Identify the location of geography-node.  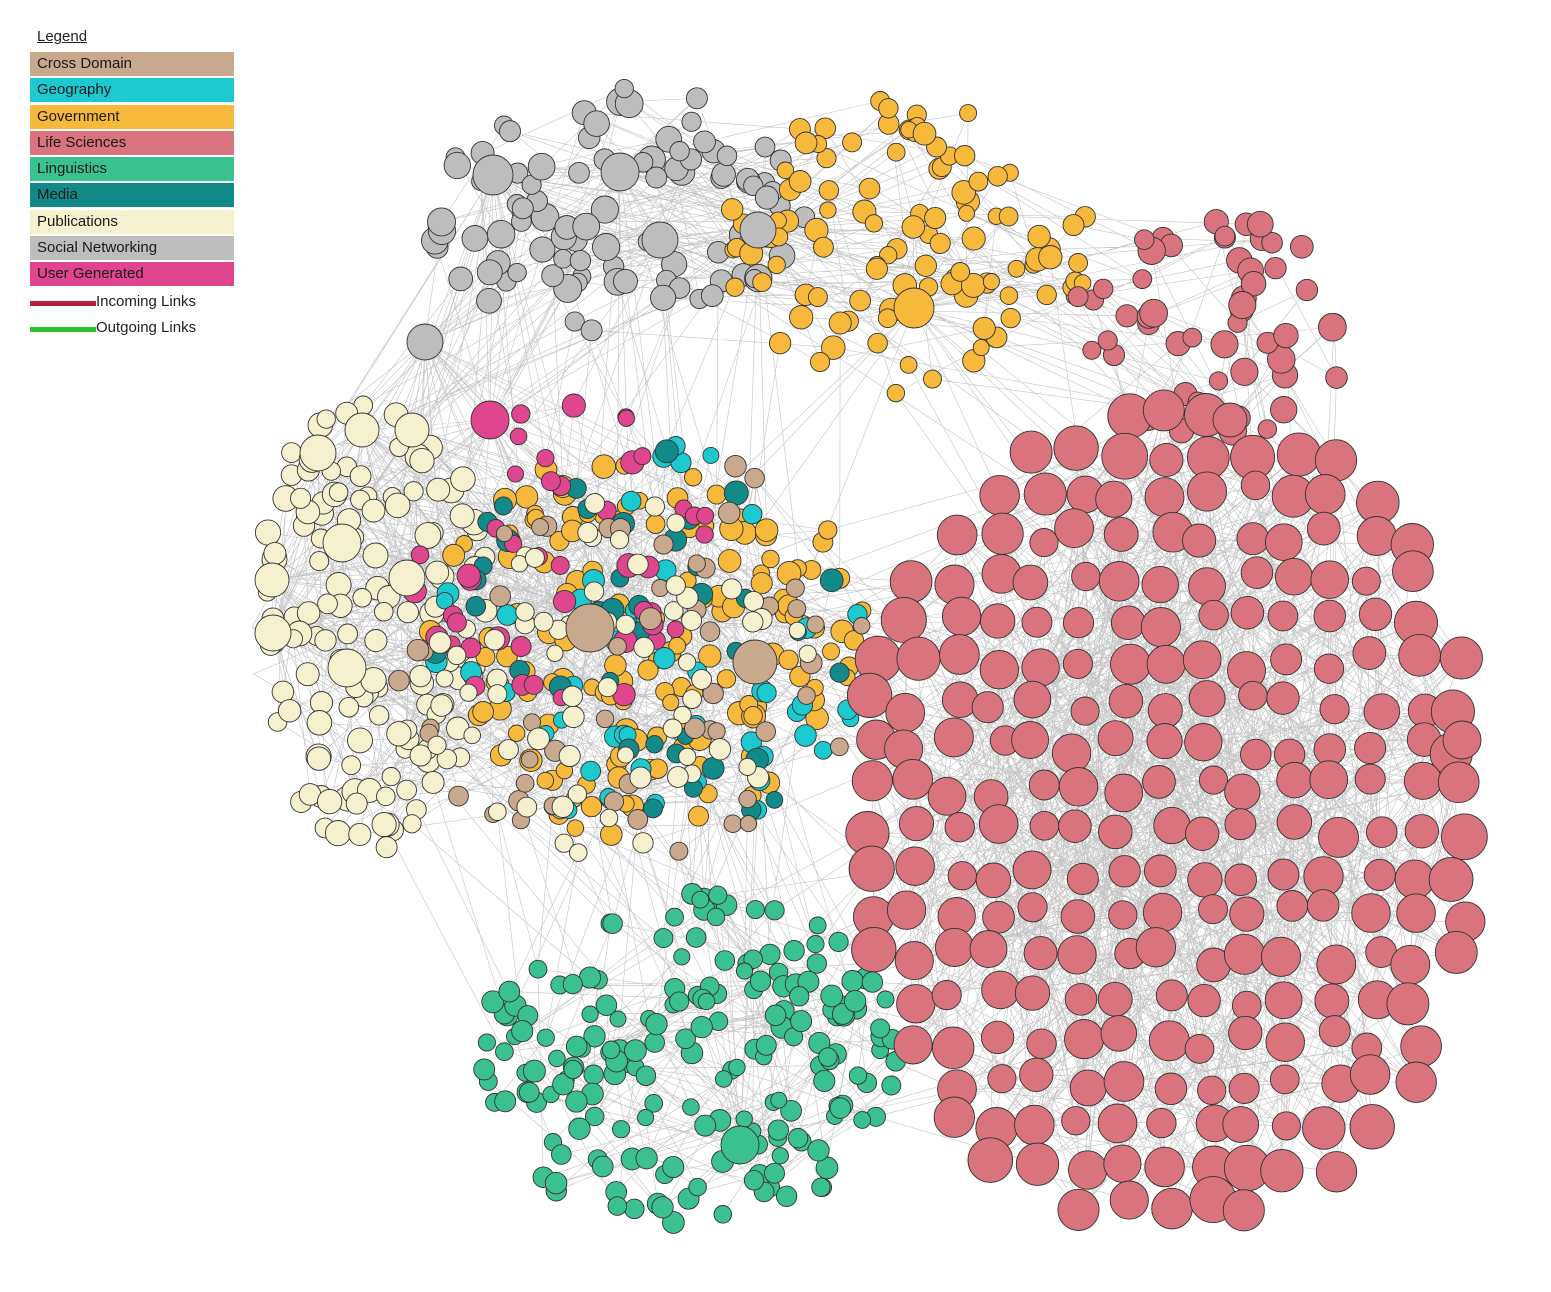
(631, 501).